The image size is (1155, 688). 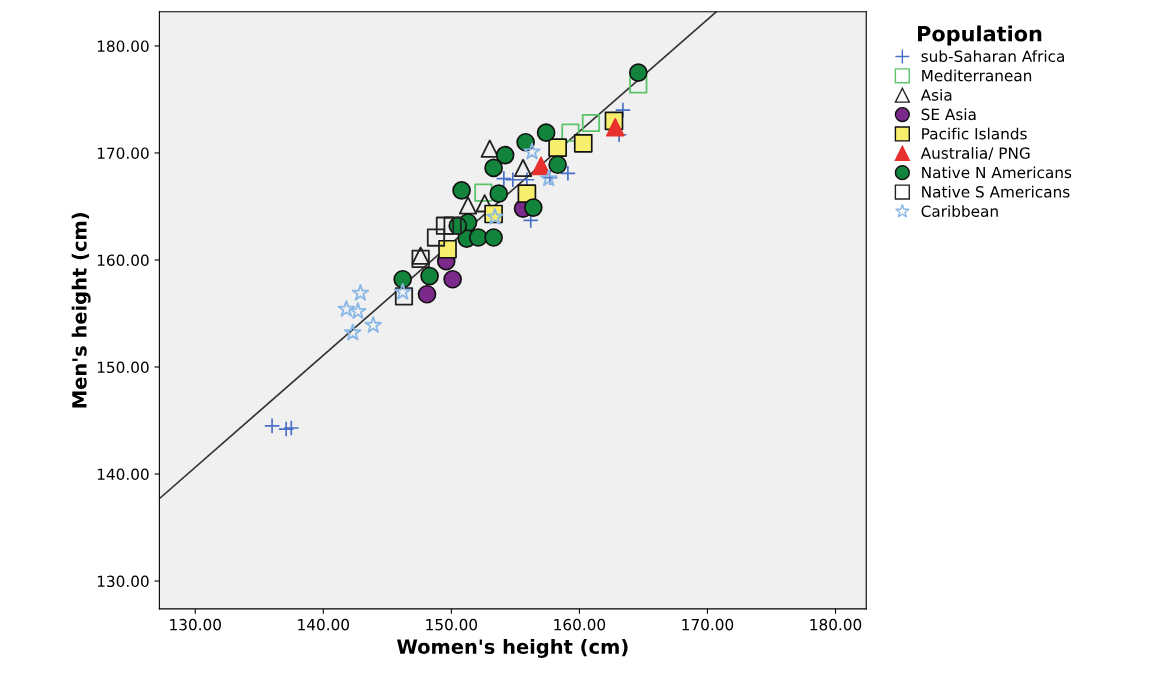 What do you see at coordinates (452, 624) in the screenshot?
I see `x-tick-label: 150.00` at bounding box center [452, 624].